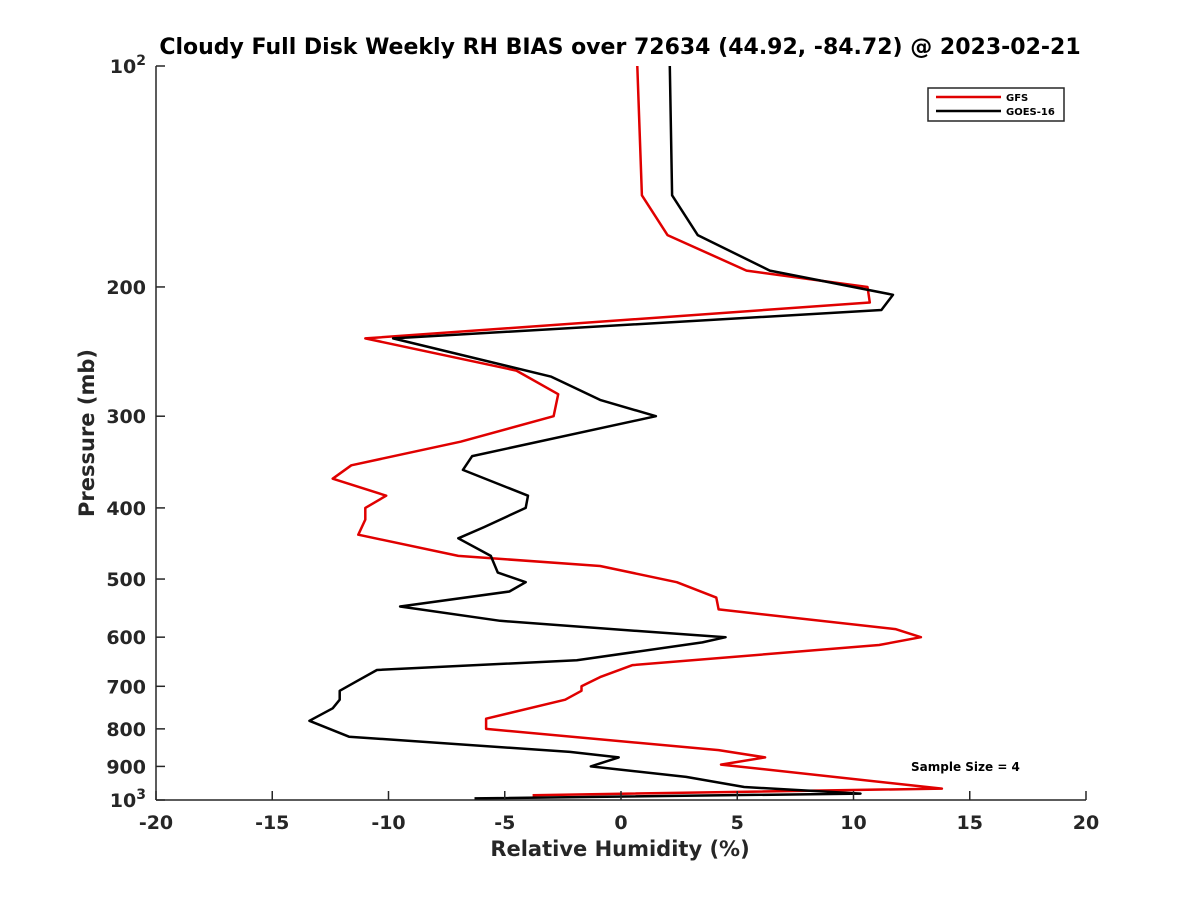 The height and width of the screenshot is (900, 1200). Describe the element at coordinates (126, 767) in the screenshot. I see `y-tick-label: 900` at that location.